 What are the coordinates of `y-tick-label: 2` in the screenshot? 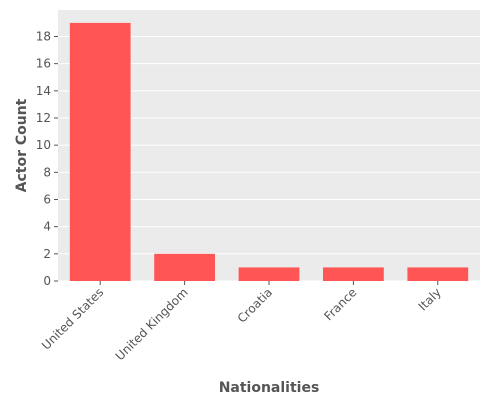 It's located at (47, 254).